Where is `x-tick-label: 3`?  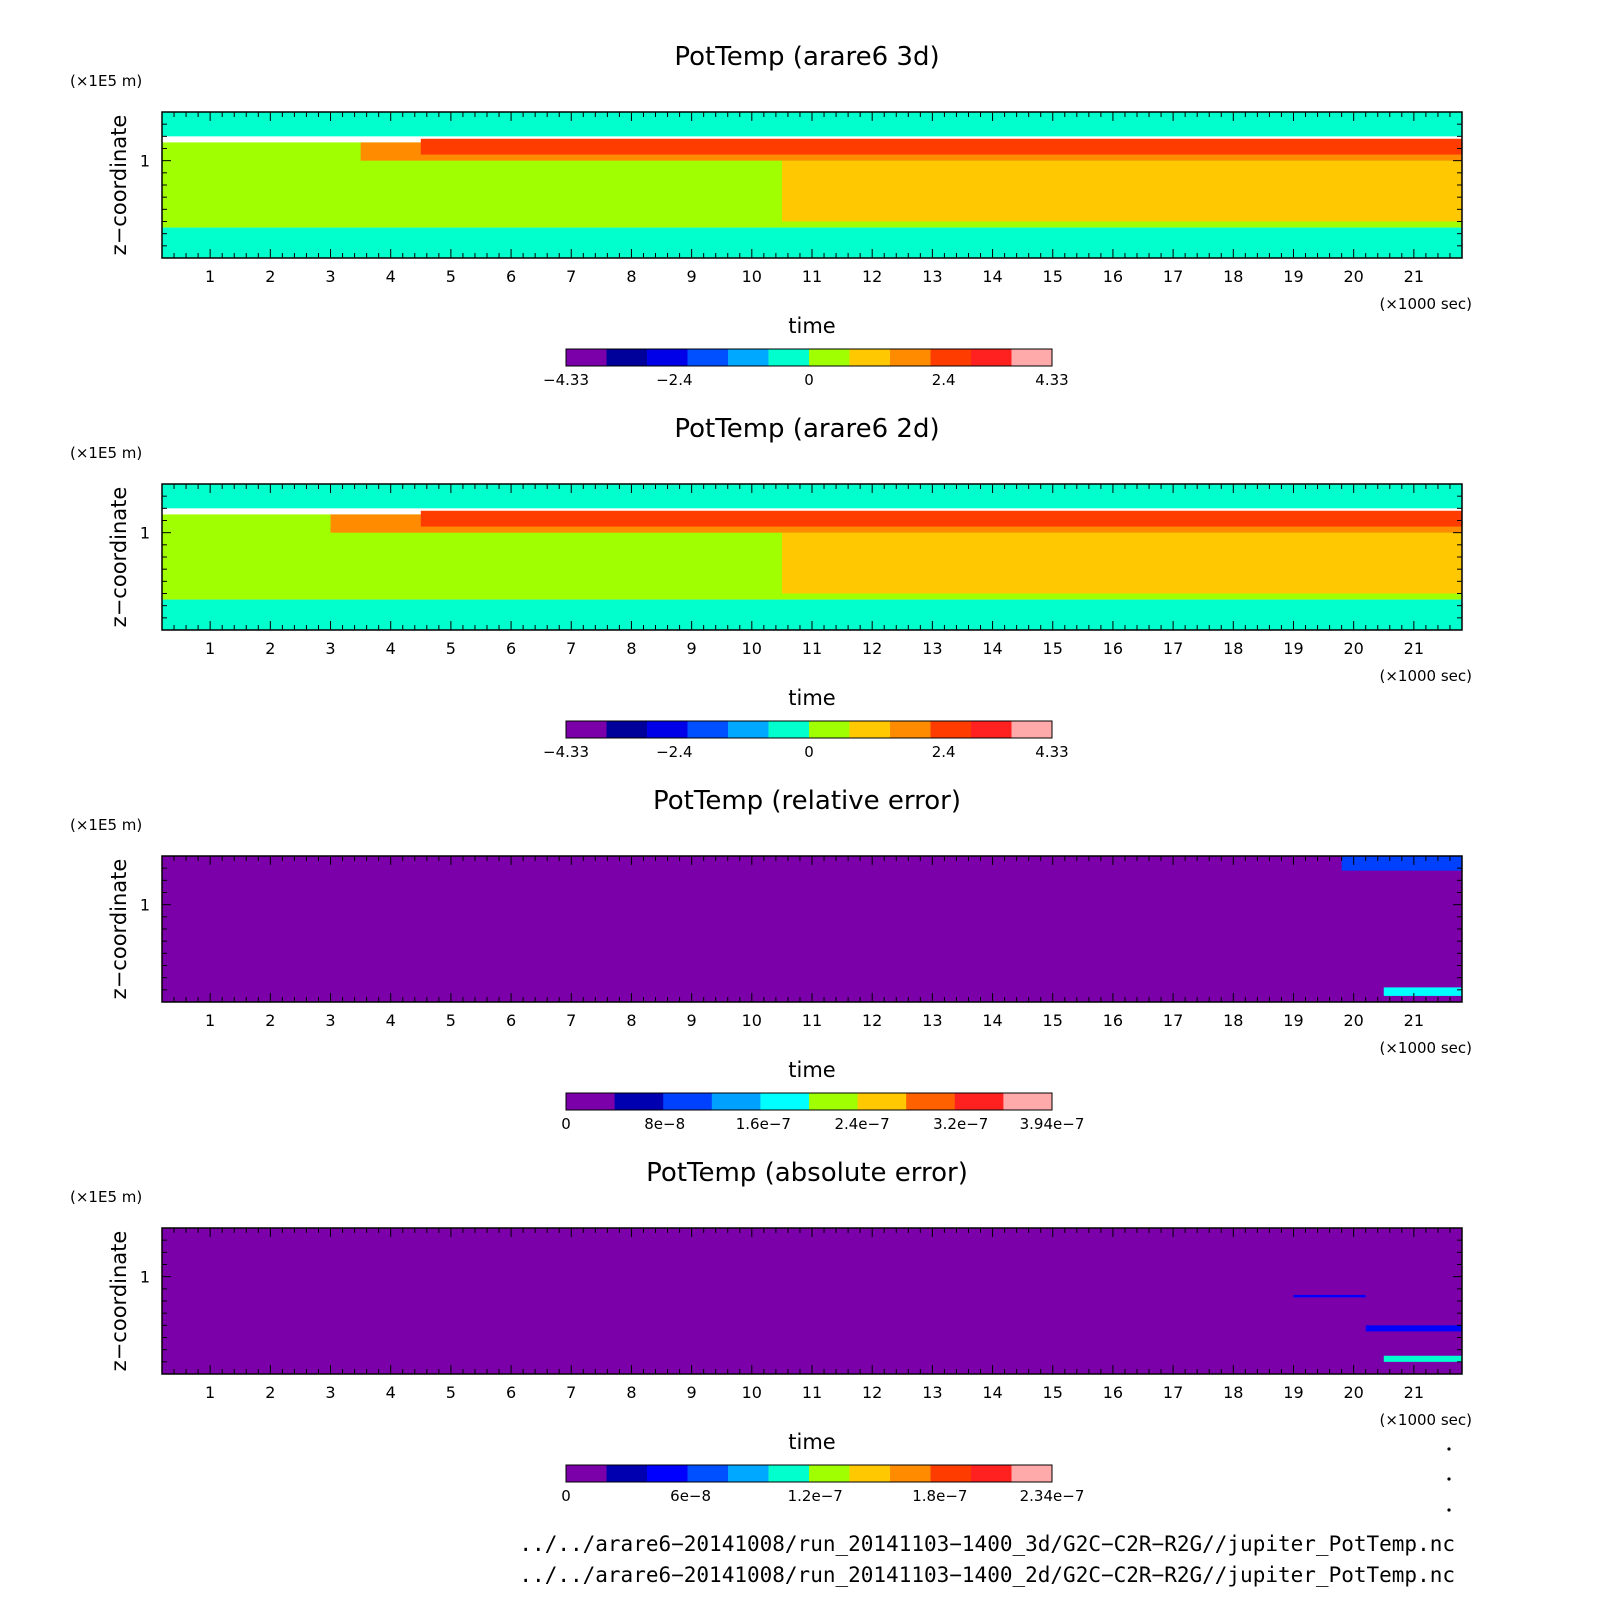
x-tick-label: 3 is located at coordinates (330, 1392).